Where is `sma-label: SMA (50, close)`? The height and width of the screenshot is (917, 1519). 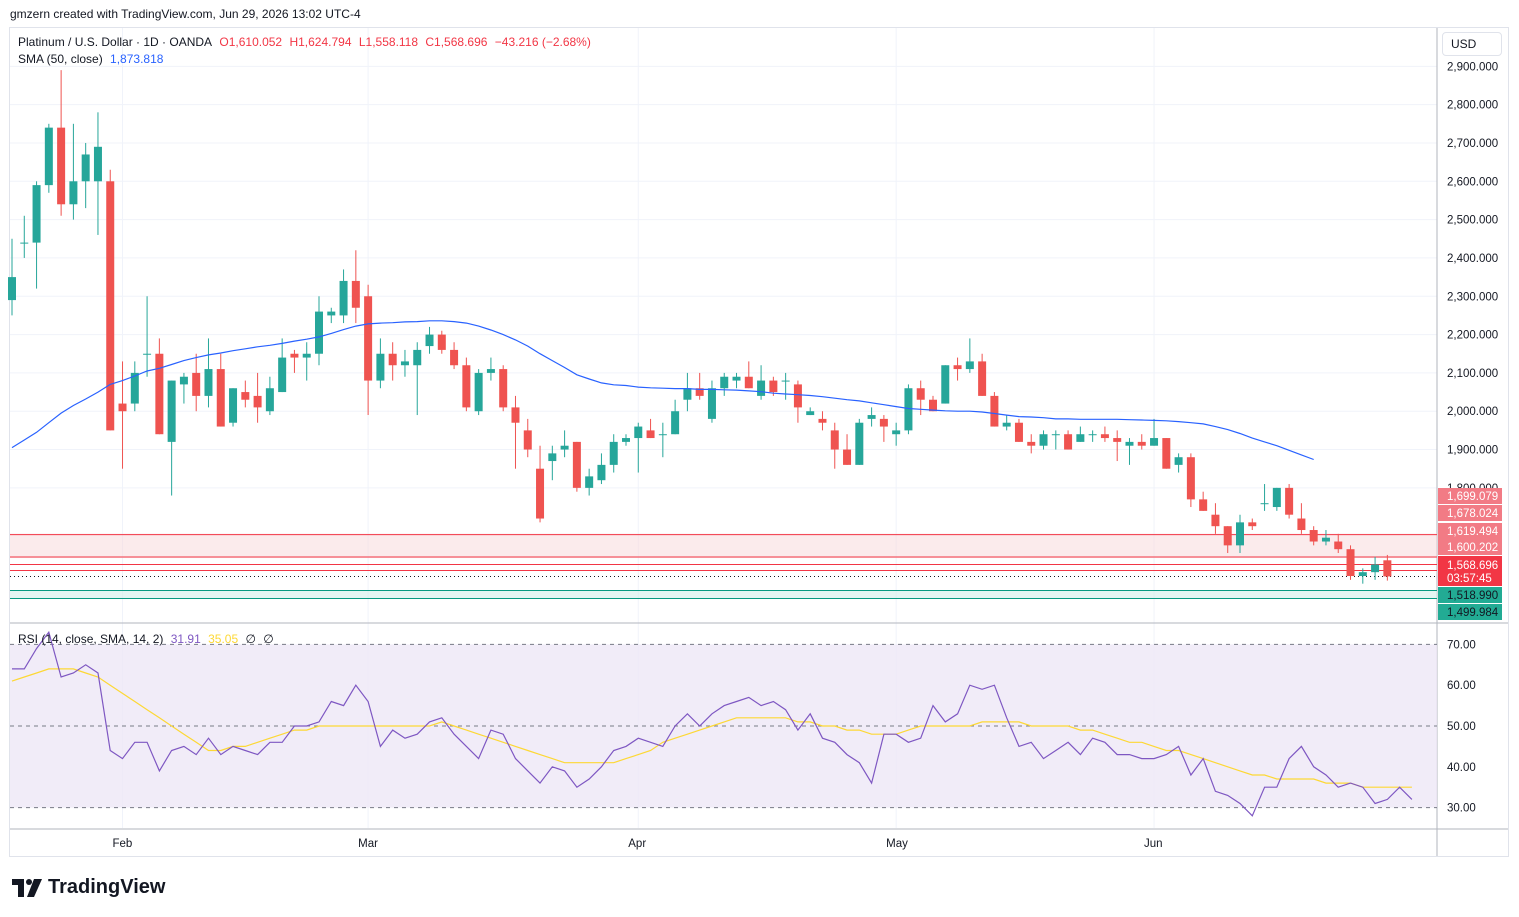 sma-label: SMA (50, close) is located at coordinates (60, 59).